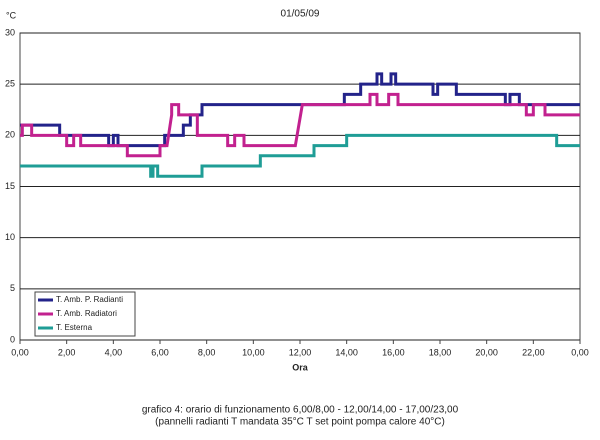 The image size is (600, 440). Describe the element at coordinates (346, 352) in the screenshot. I see `x-tick-label: 14,00` at that location.